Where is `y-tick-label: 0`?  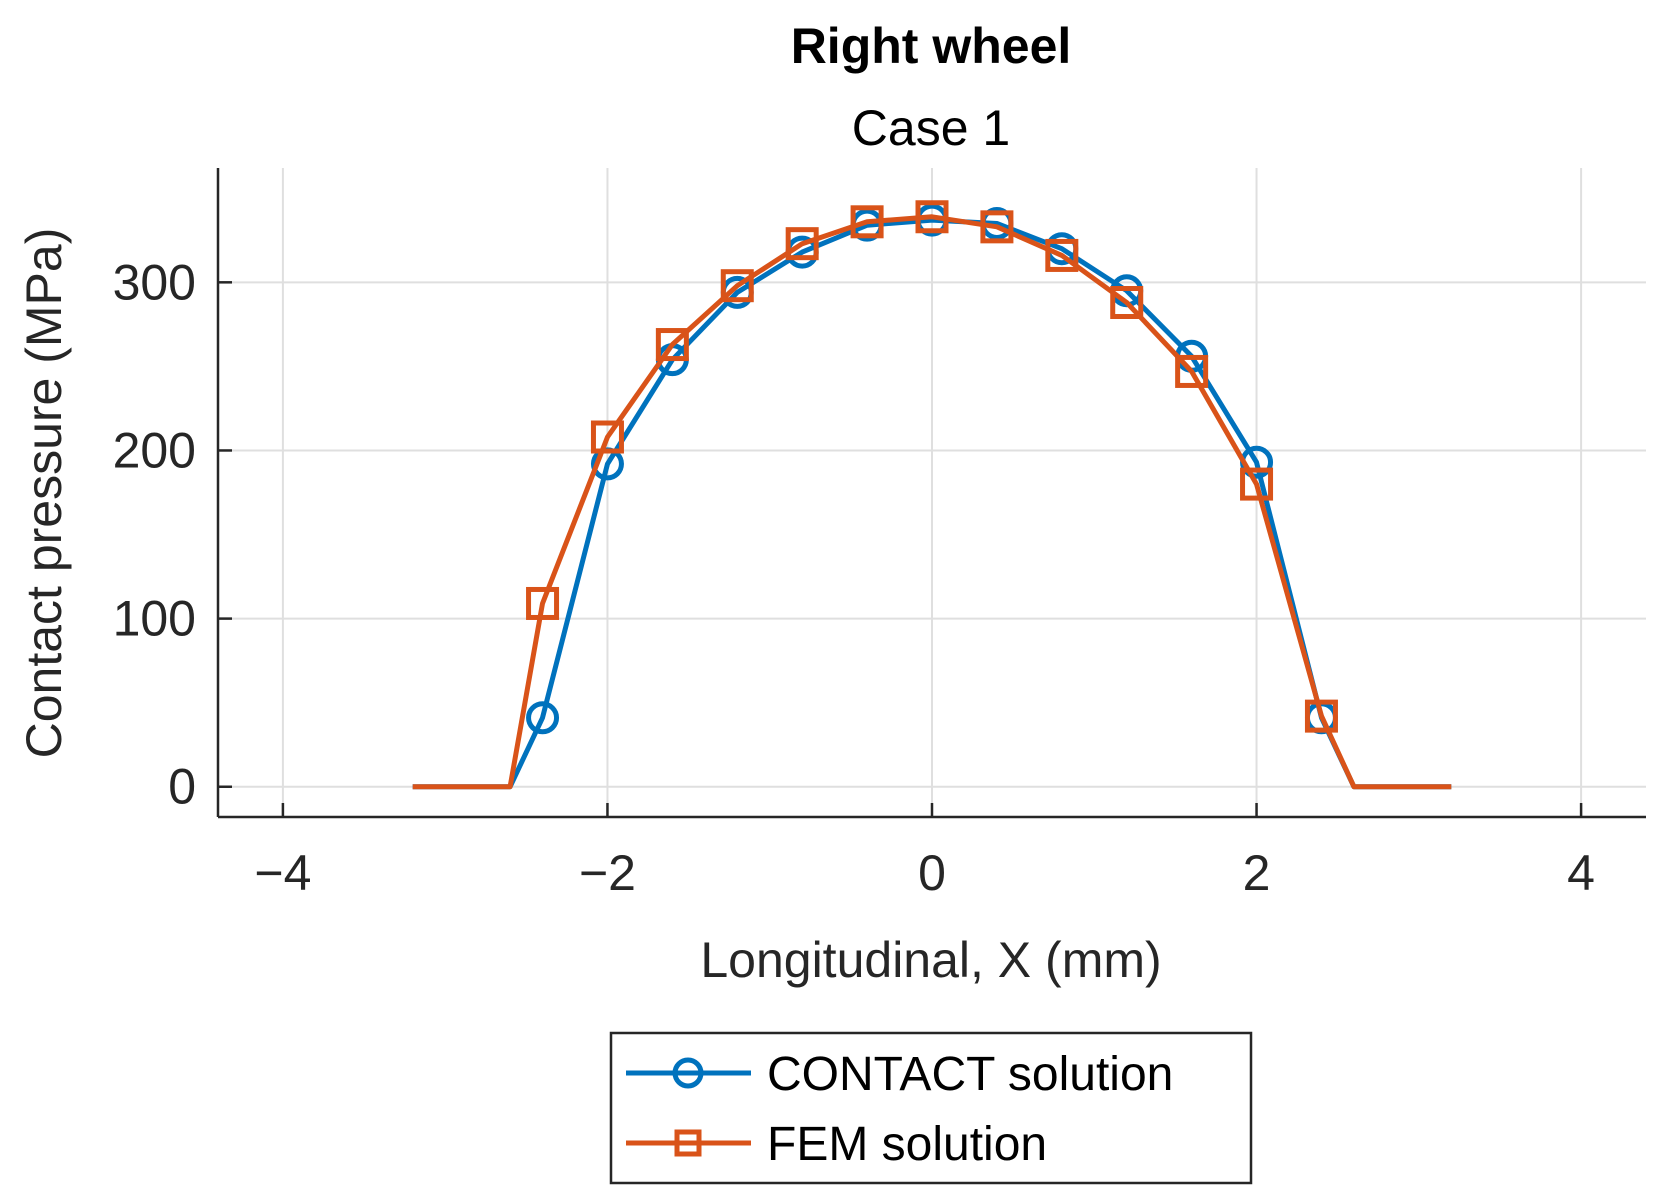
y-tick-label: 0 is located at coordinates (182, 787).